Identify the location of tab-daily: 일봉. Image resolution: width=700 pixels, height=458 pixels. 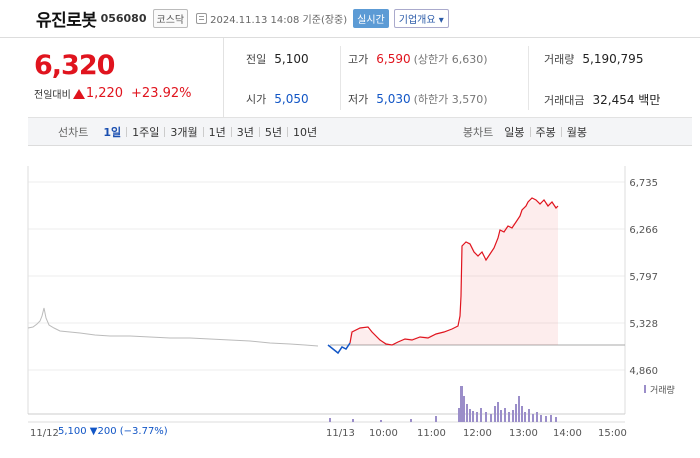
(514, 132).